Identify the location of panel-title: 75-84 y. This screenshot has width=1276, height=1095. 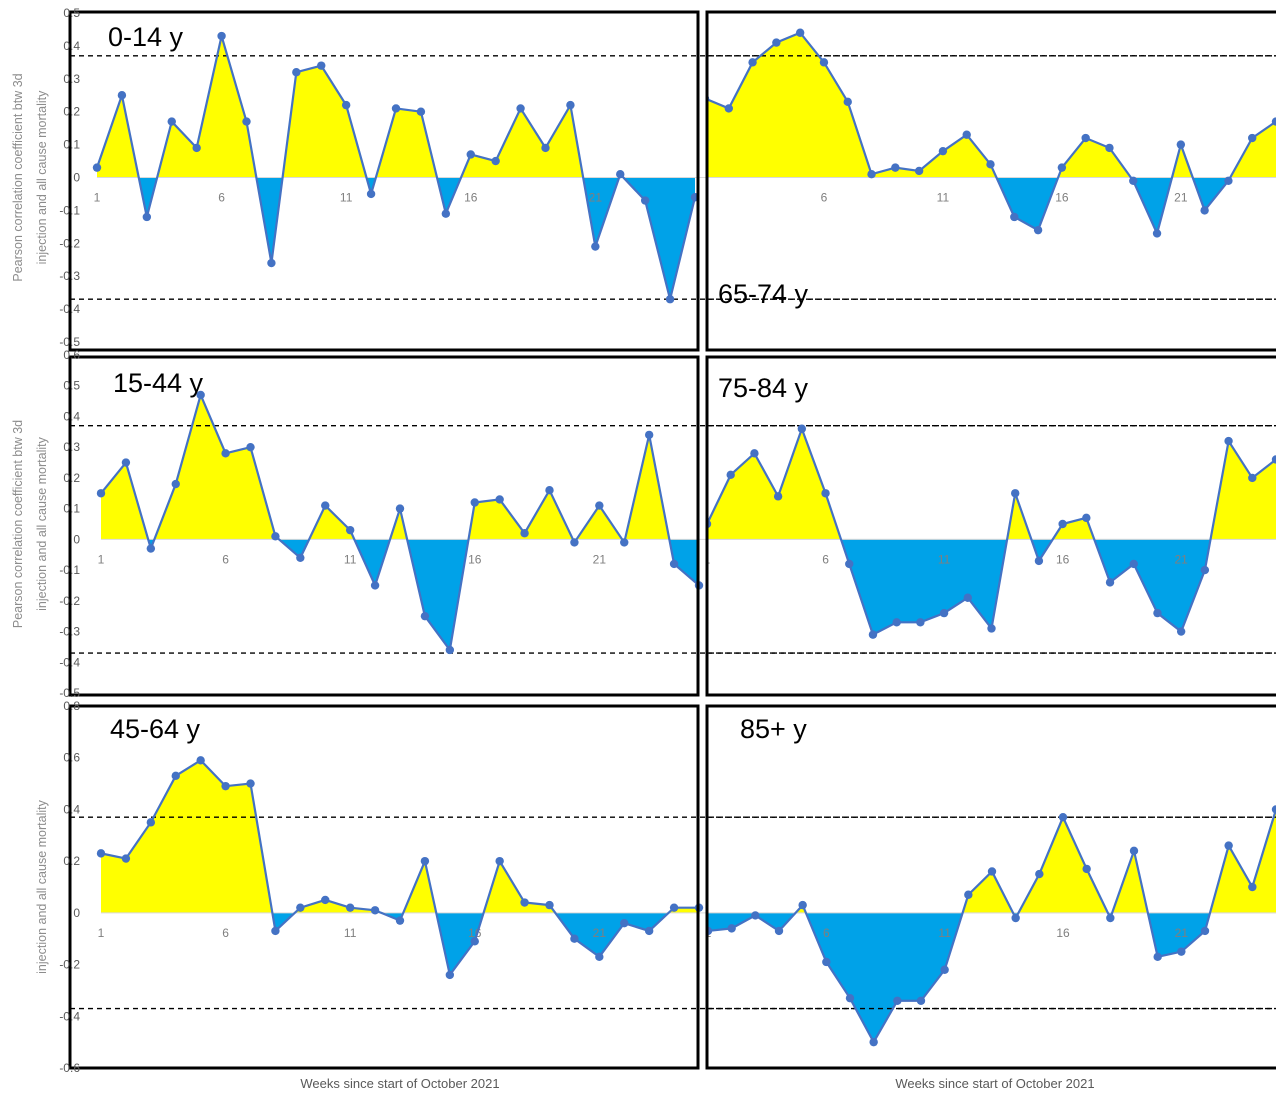
(763, 388).